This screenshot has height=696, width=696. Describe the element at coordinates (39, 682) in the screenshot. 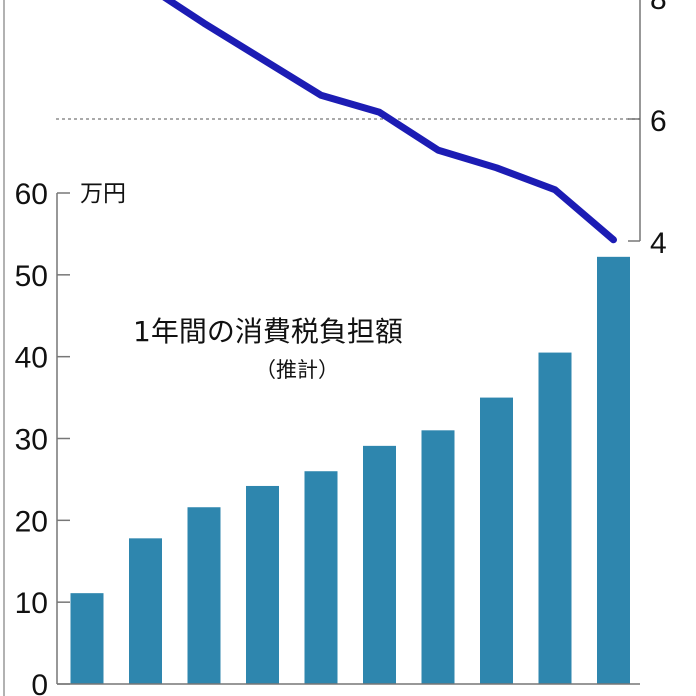

I see `left-tick-label: 0` at that location.